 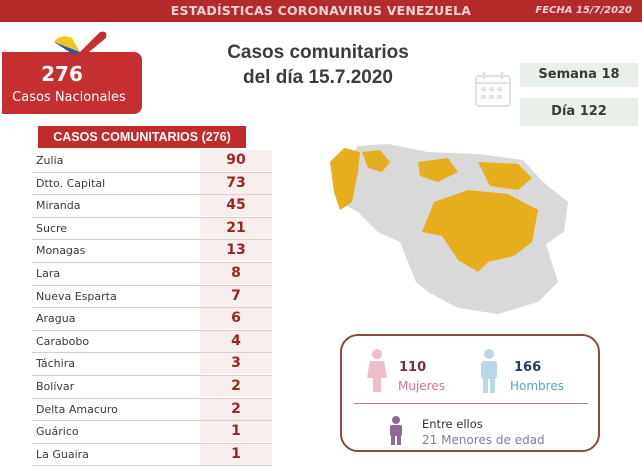 What do you see at coordinates (583, 10) in the screenshot?
I see `banner-date: FECHA 15/7/2020` at bounding box center [583, 10].